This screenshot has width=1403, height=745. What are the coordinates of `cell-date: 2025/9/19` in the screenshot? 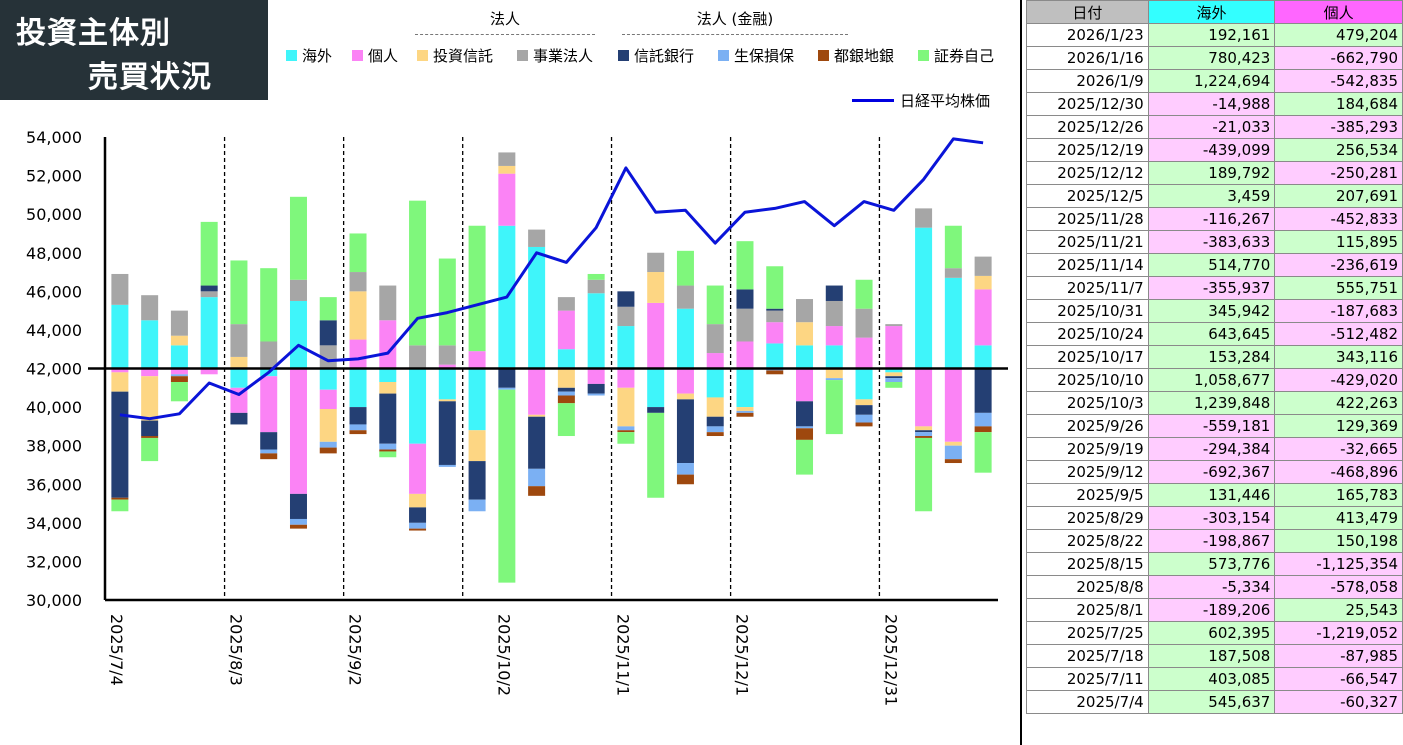 It's located at (1087, 449).